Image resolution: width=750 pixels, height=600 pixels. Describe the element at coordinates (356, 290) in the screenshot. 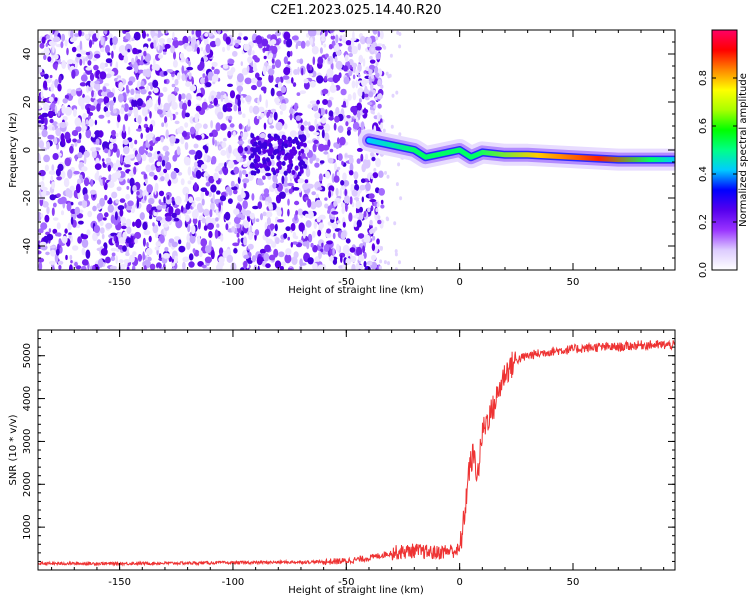

I see `spectrogram-x-axis-label: Height of straight line (km)` at that location.